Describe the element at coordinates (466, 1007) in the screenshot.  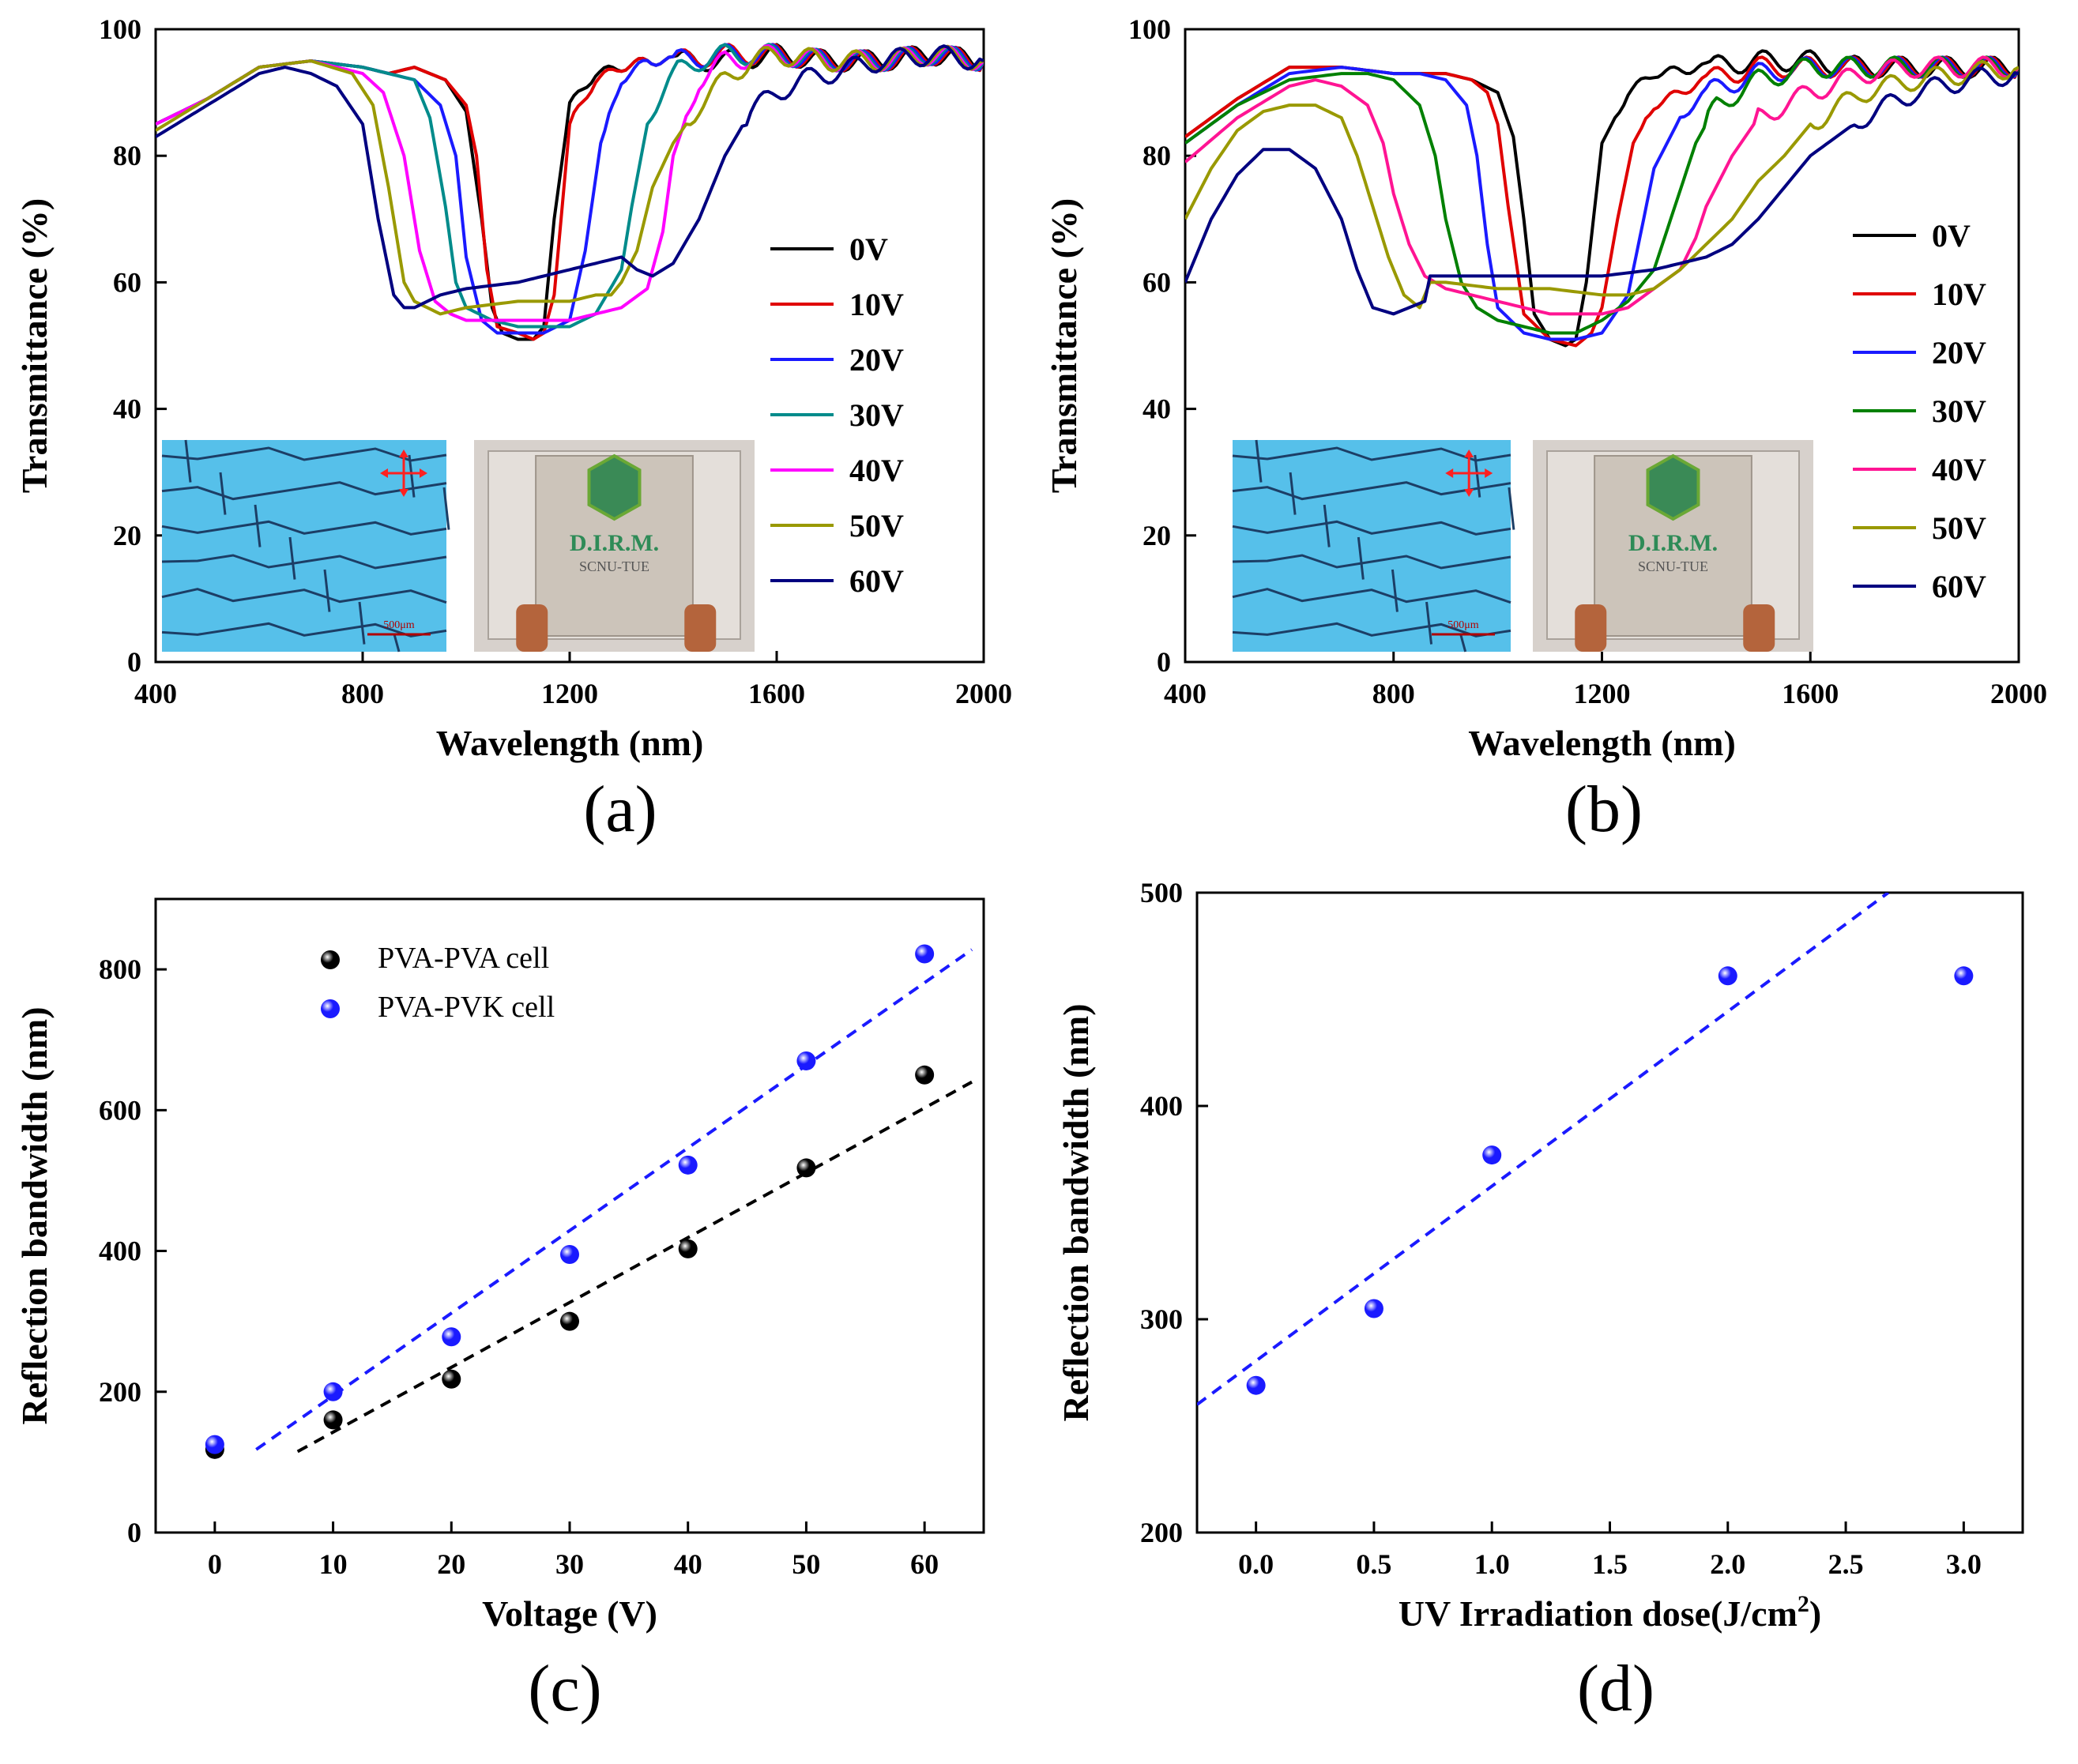
I see `legend-label-c-PVA-PVK cell: PVA-PVK cell` at that location.